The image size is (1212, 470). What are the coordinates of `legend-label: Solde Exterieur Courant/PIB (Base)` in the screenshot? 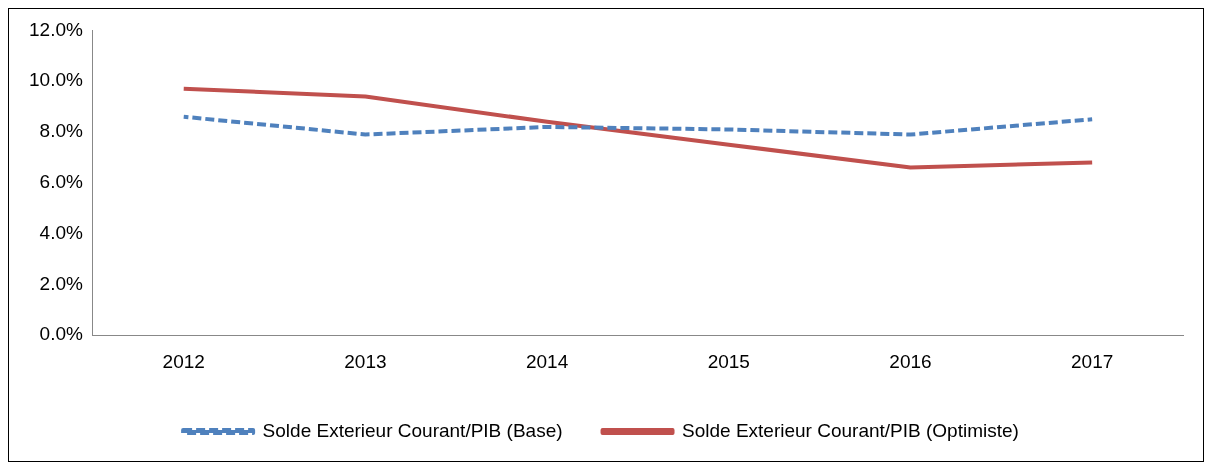 It's located at (412, 430).